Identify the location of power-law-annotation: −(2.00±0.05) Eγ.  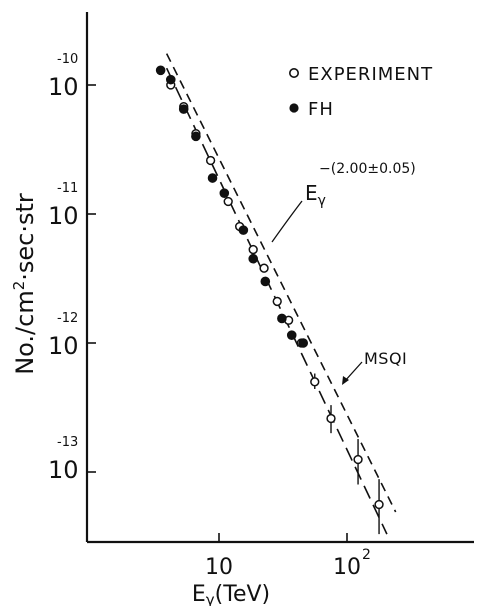
(343, 202).